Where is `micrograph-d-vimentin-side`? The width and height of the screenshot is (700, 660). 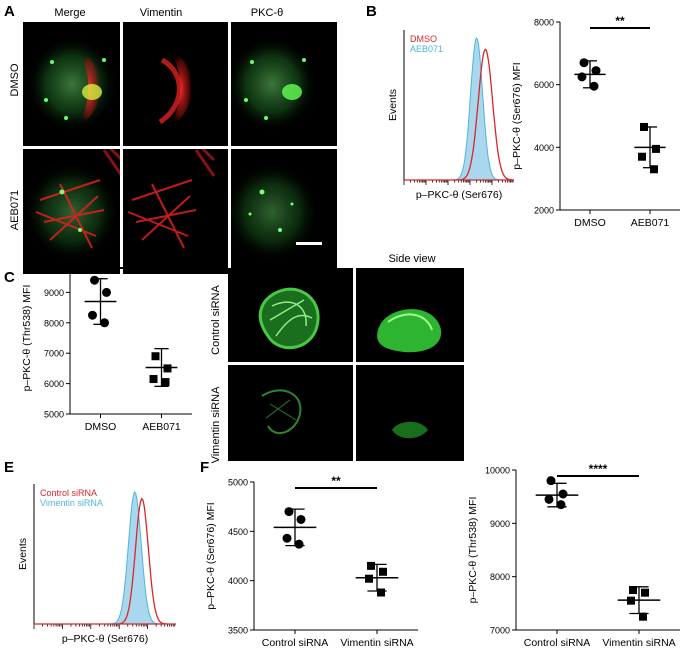
micrograph-d-vimentin-side is located at coordinates (410, 430).